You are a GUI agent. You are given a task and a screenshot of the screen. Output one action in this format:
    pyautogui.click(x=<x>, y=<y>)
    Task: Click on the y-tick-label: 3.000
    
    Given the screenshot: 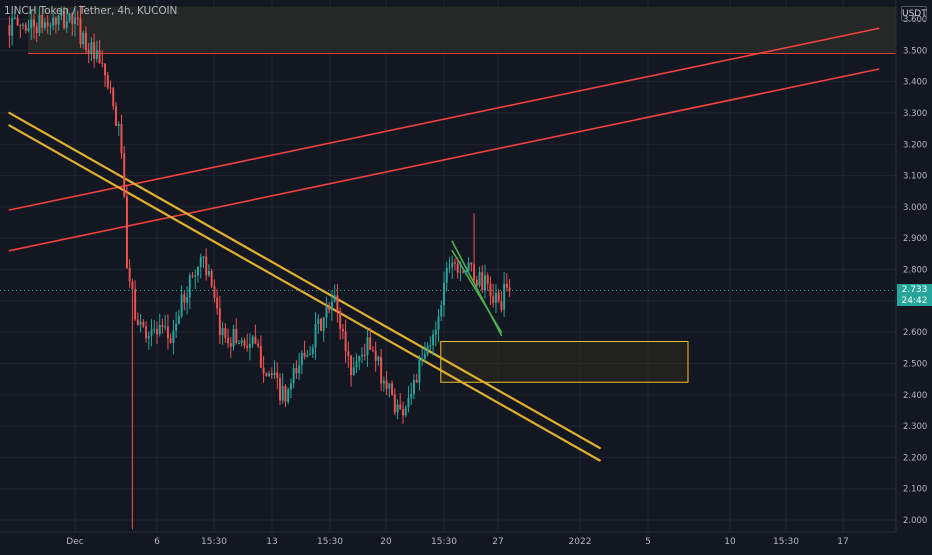 What is the action you would take?
    pyautogui.click(x=915, y=208)
    